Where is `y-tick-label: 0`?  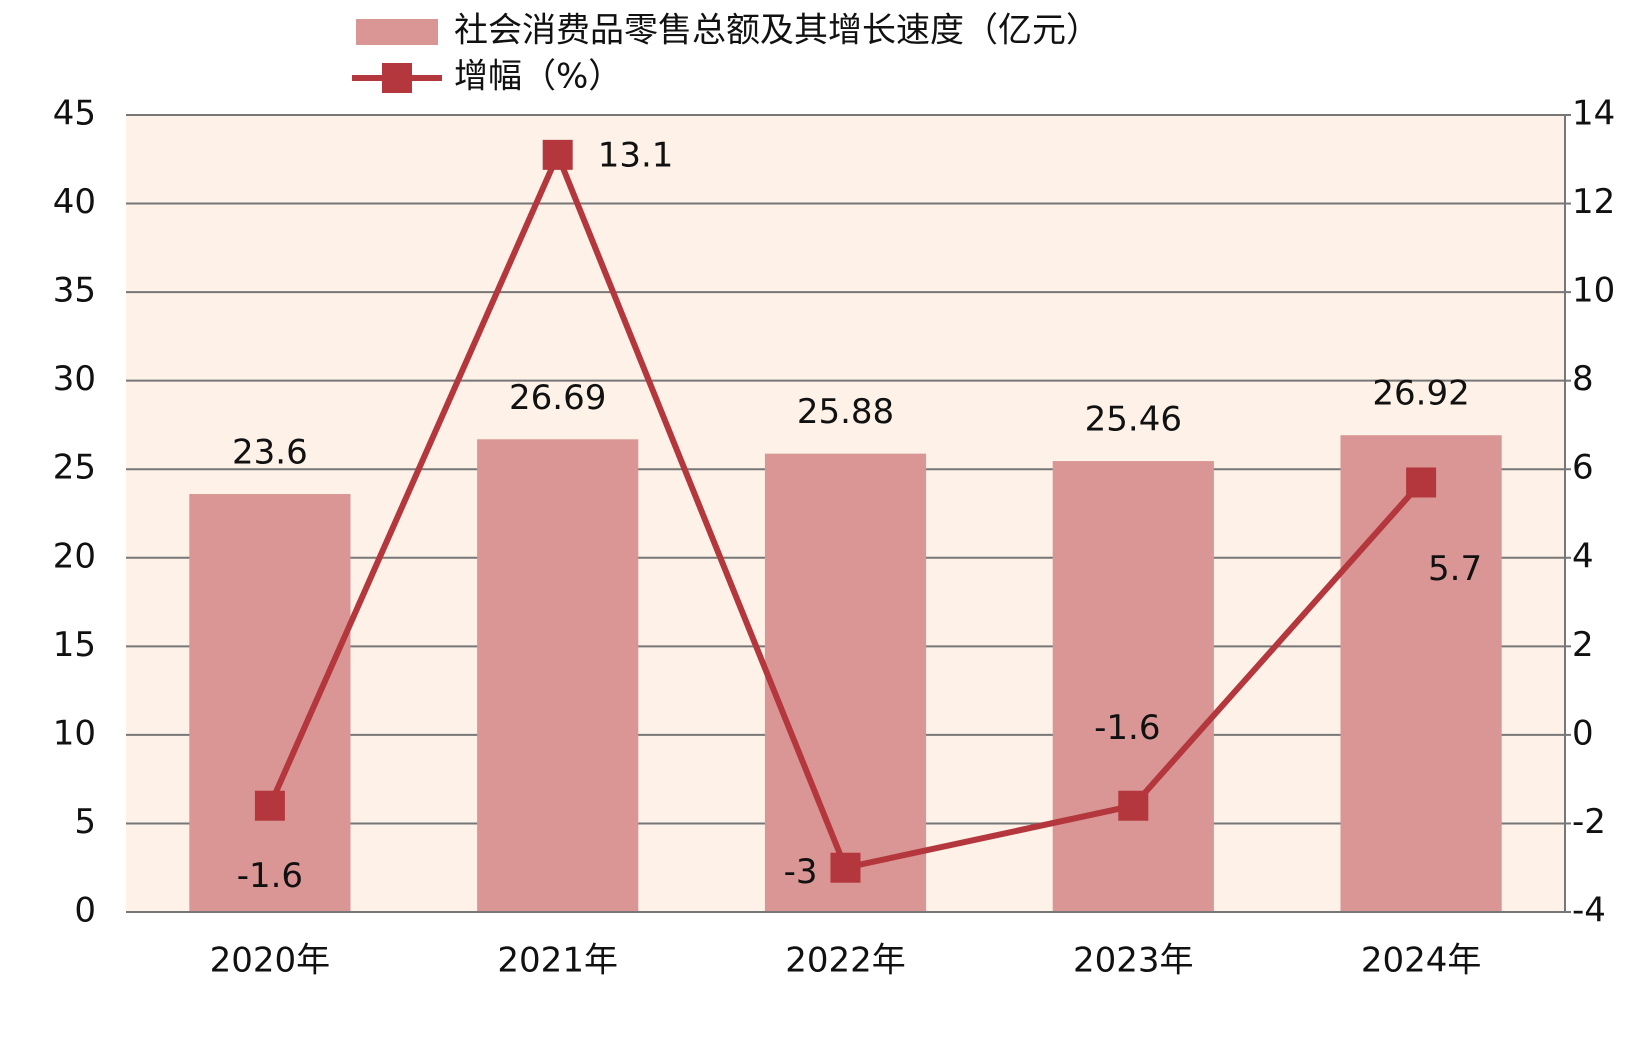
y-tick-label: 0 is located at coordinates (85, 911).